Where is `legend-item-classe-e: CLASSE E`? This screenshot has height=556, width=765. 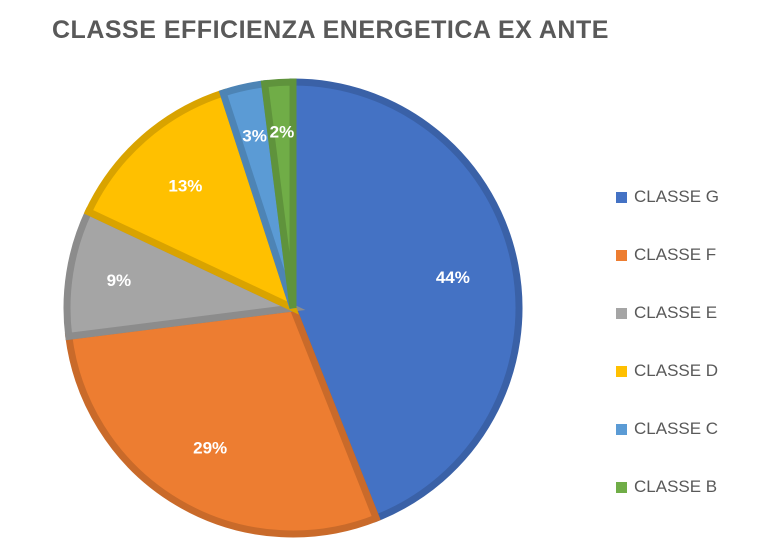 legend-item-classe-e: CLASSE E is located at coordinates (667, 313).